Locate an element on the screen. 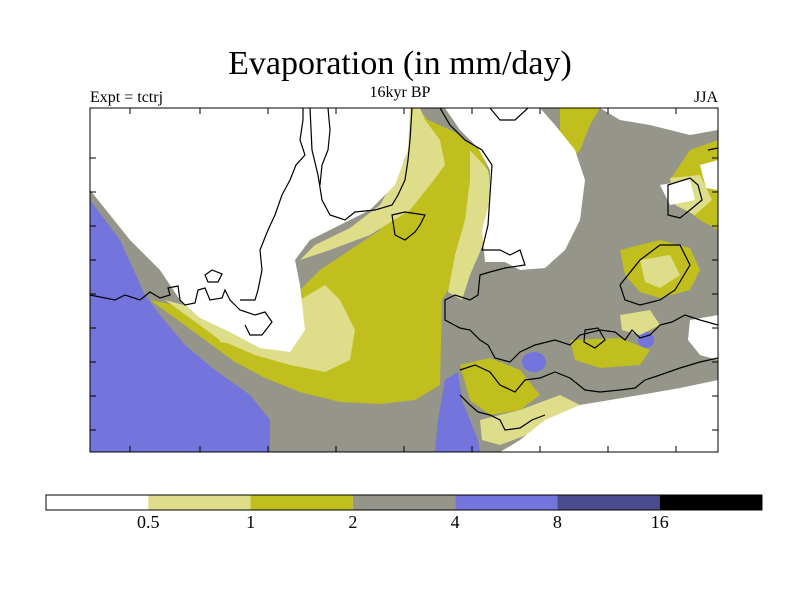 The image size is (800, 600). coastline-island-east is located at coordinates (594, 338).